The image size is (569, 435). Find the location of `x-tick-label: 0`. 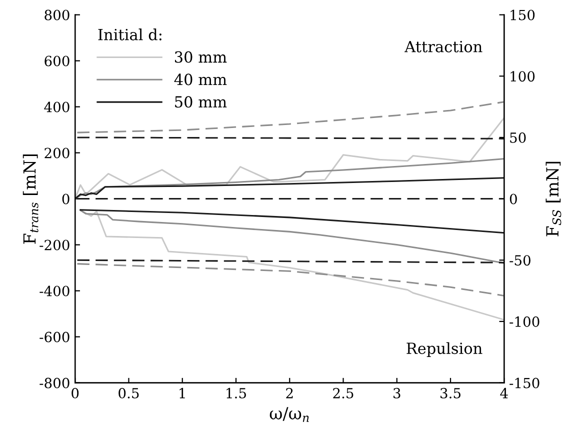

x-tick-label: 0 is located at coordinates (75, 393).